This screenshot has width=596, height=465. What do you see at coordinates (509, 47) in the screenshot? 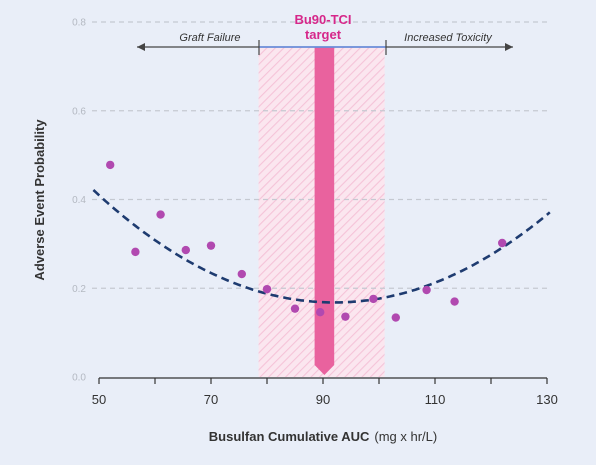
I see `arrow-right-icon` at bounding box center [509, 47].